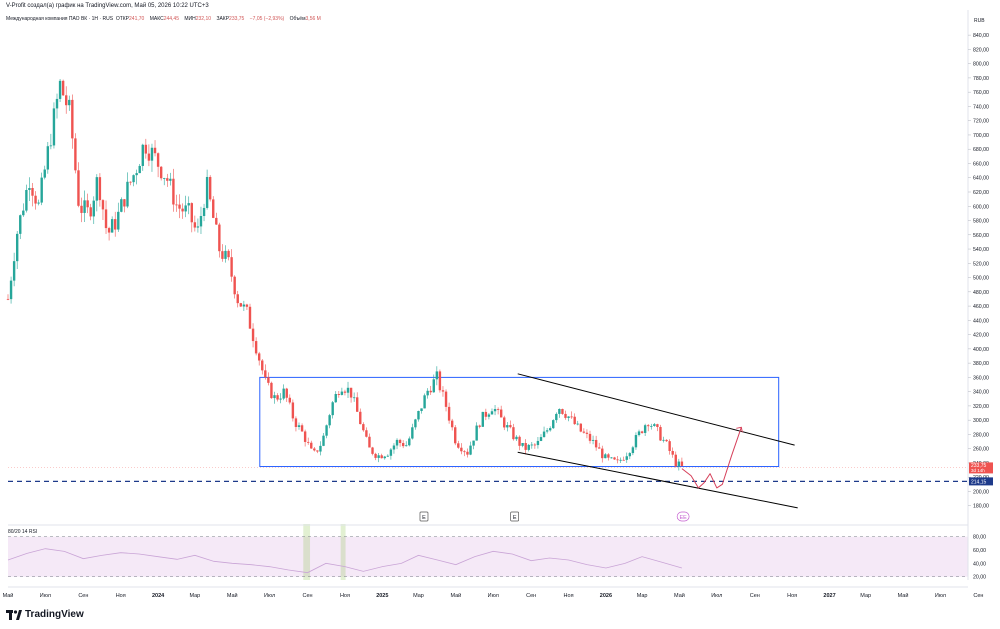 The width and height of the screenshot is (1000, 629). Describe the element at coordinates (981, 307) in the screenshot. I see `y-tick-label: 460,00` at that location.